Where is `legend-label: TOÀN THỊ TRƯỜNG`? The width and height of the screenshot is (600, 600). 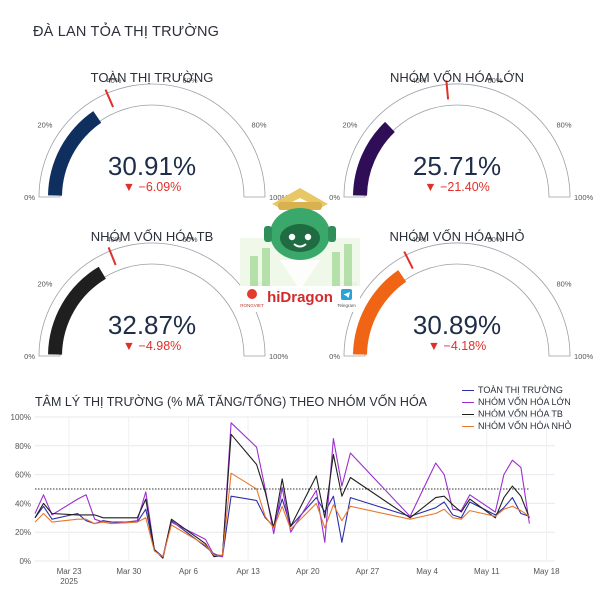
legend-label: TOÀN THỊ TRƯỜNG is located at coordinates (520, 390).